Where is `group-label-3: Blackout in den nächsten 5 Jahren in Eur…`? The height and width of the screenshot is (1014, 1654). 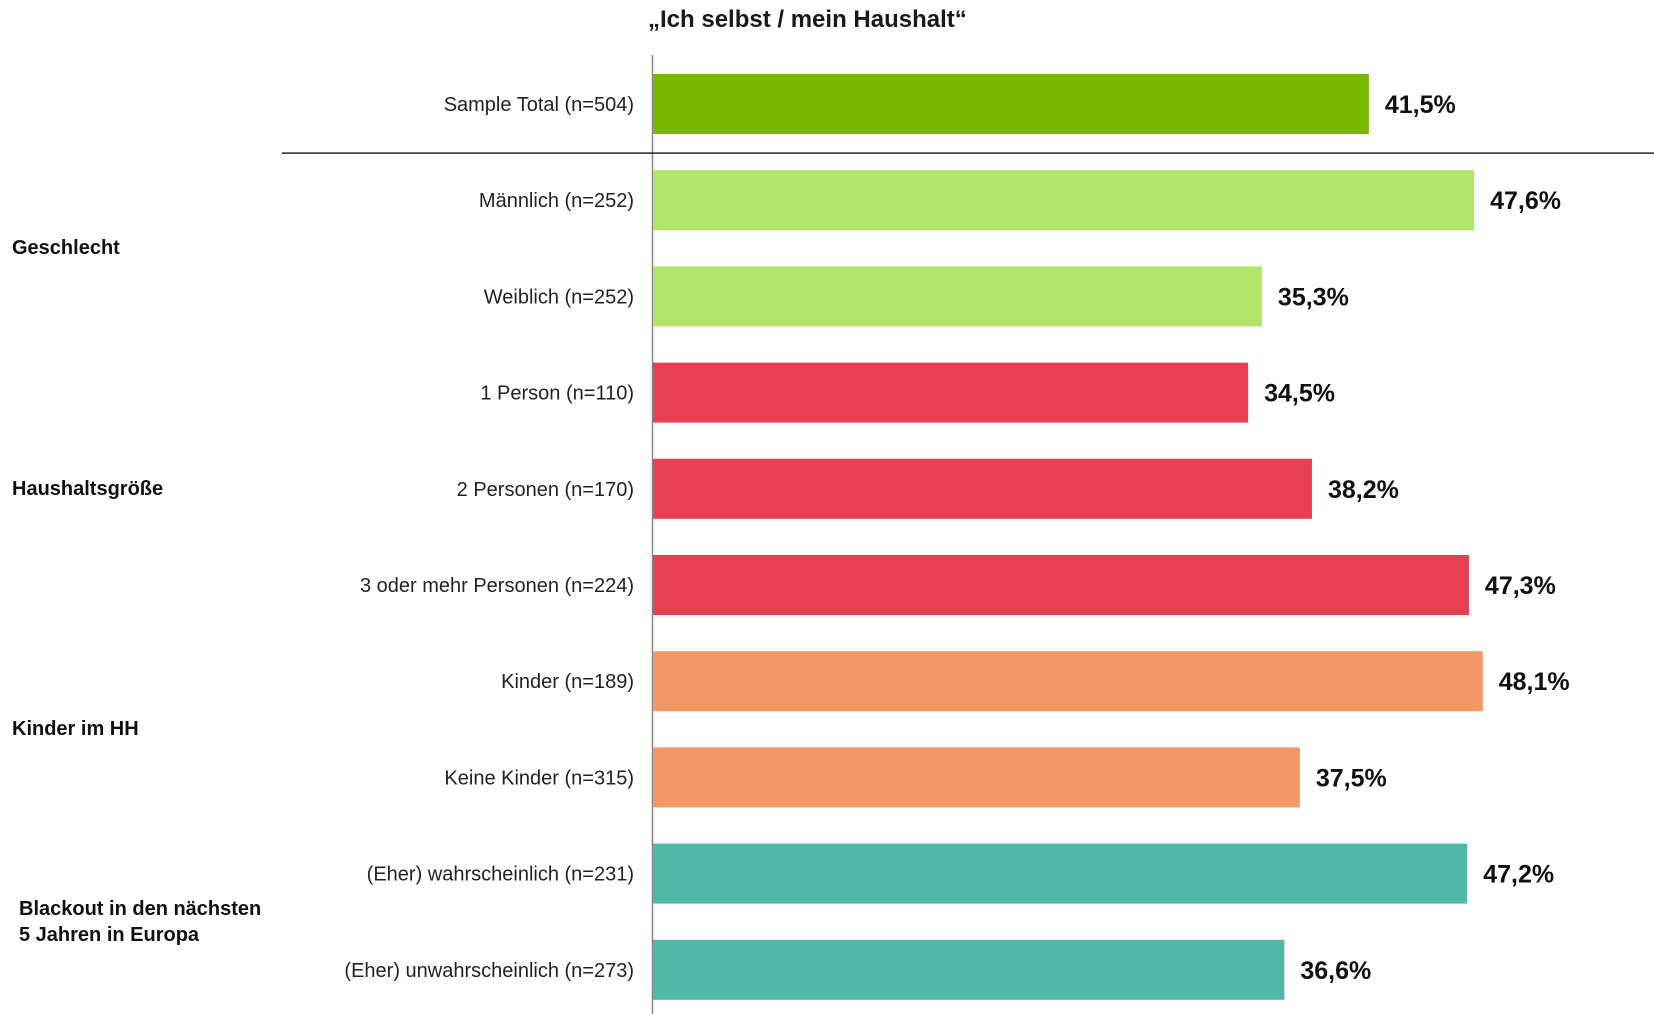
group-label-3: Blackout in den nächsten 5 Jahren in Eur… is located at coordinates (140, 921).